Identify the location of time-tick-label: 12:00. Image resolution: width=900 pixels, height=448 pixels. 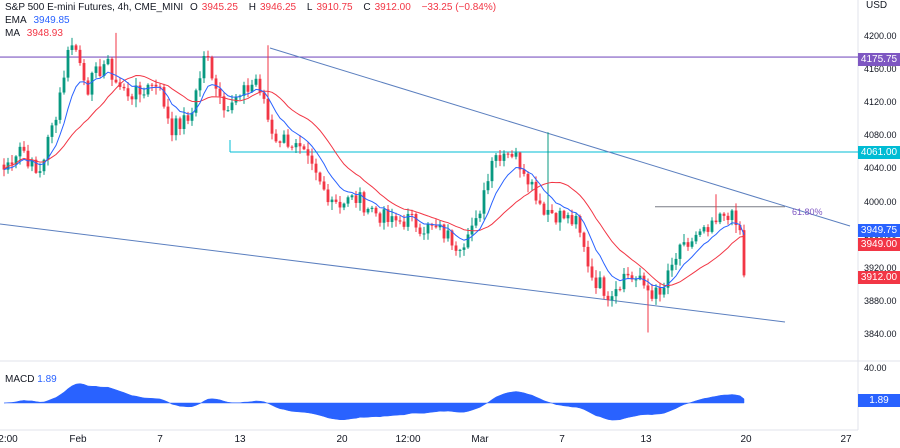
(408, 439).